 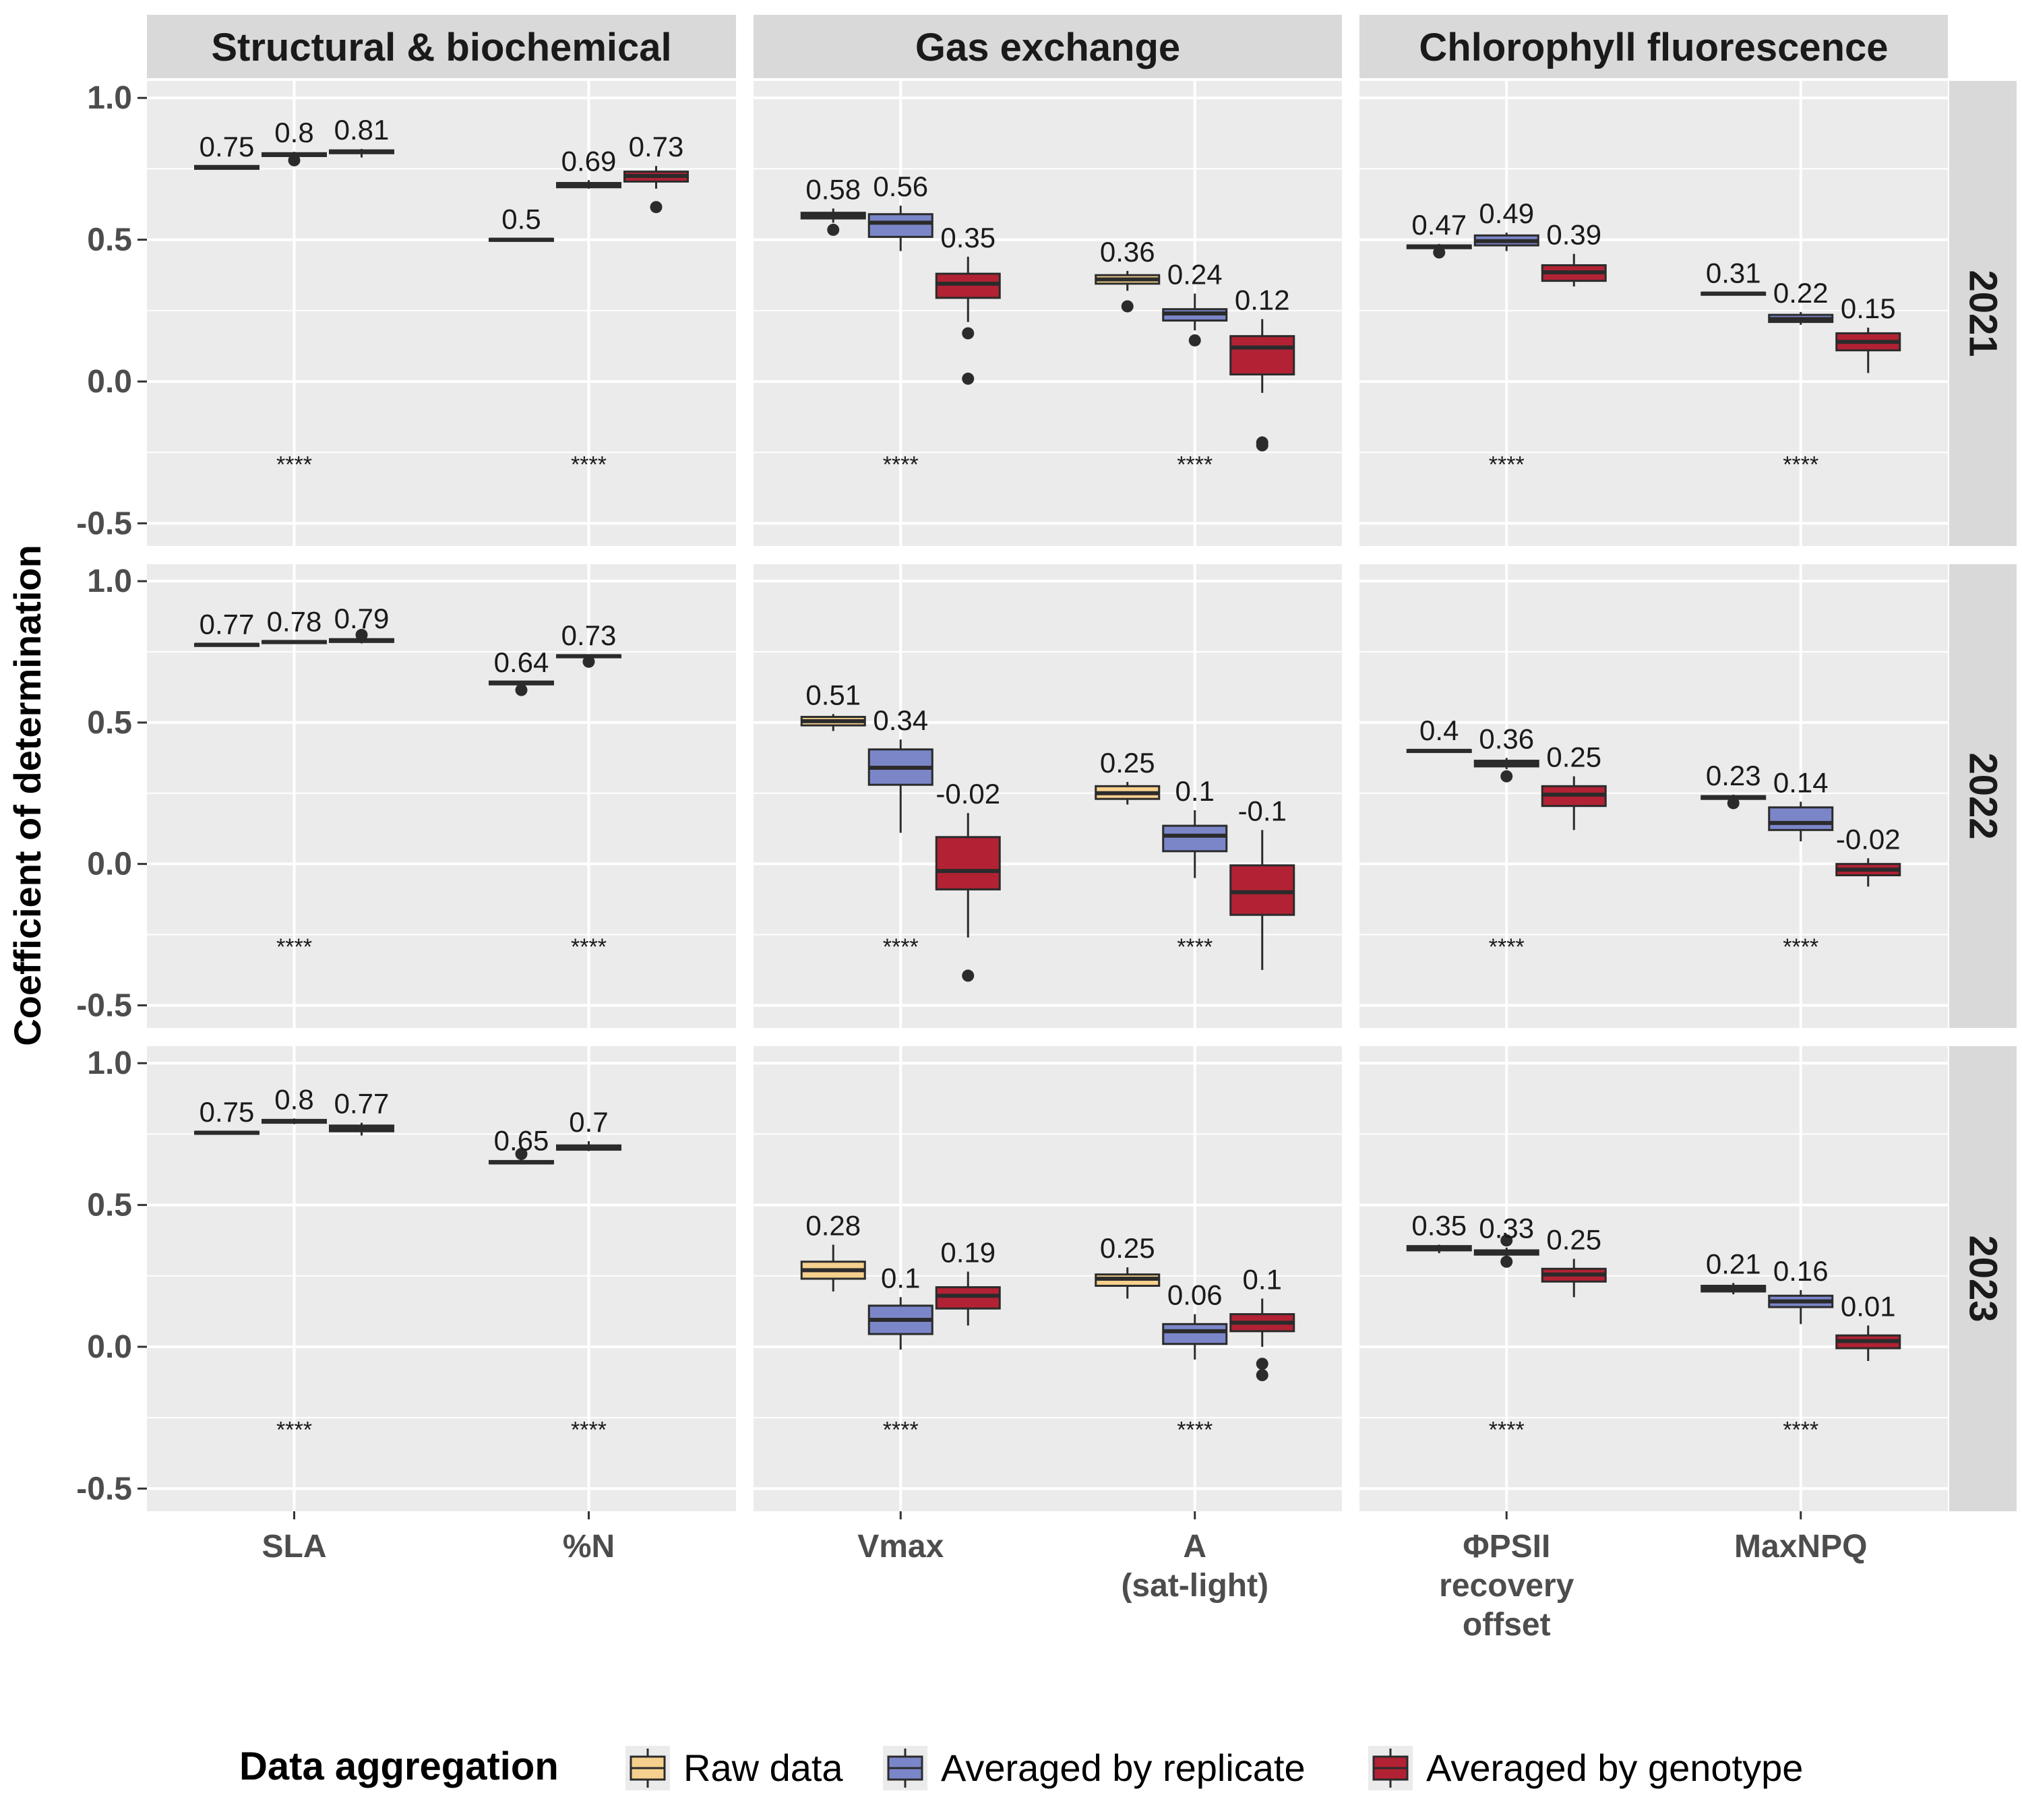 I want to click on value-label: 0.12, so click(x=1262, y=299).